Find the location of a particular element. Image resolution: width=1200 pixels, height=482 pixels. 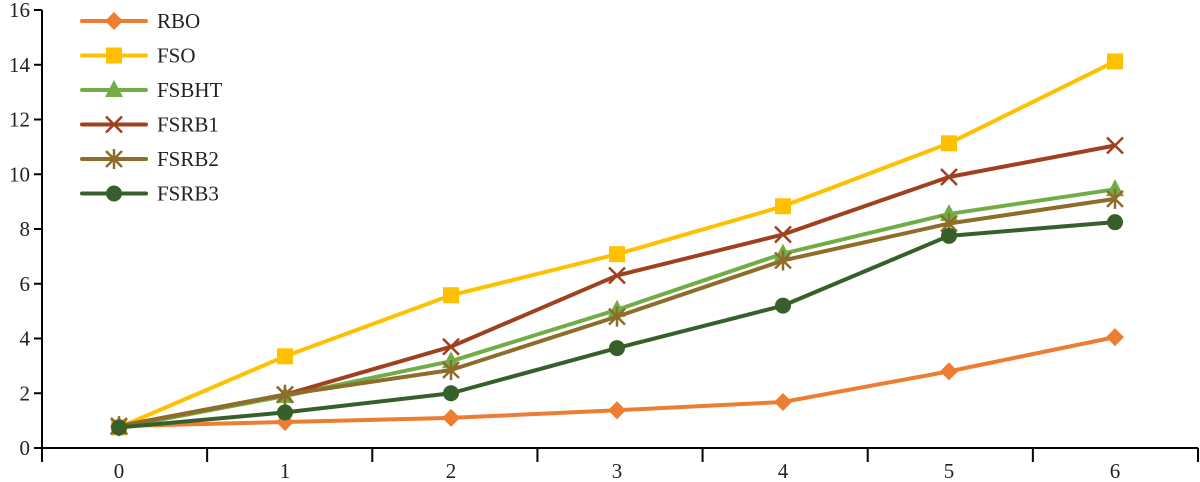

legend: RBO FSO FSBHT FSRB1 FSRB2 FSRB3 is located at coordinates (151, 107).